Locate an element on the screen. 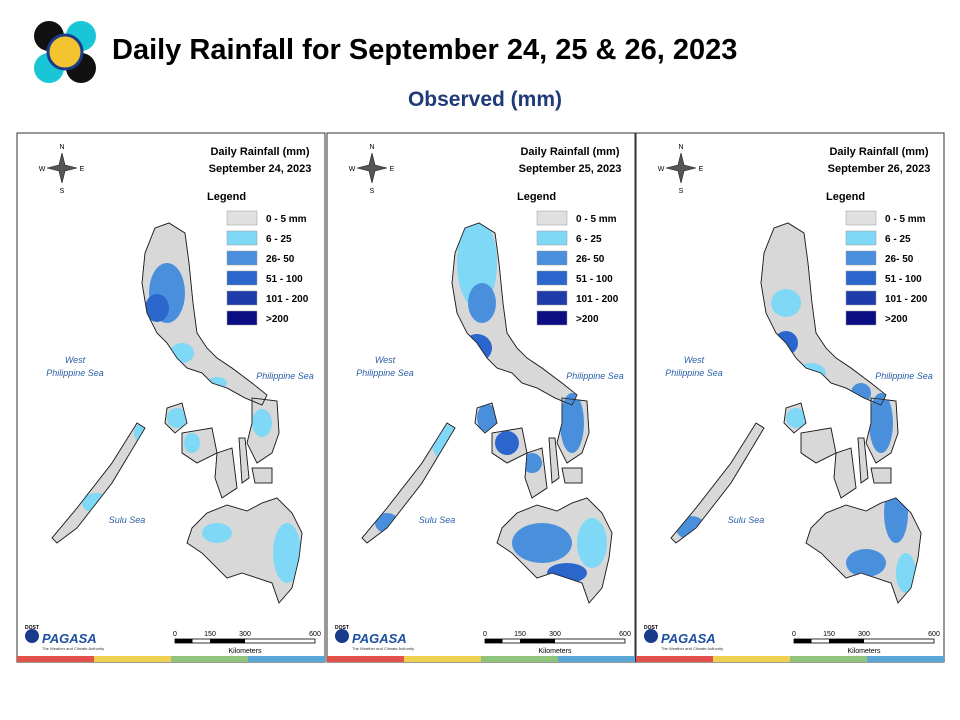  panel-date: September 25, 2023 is located at coordinates (570, 169).